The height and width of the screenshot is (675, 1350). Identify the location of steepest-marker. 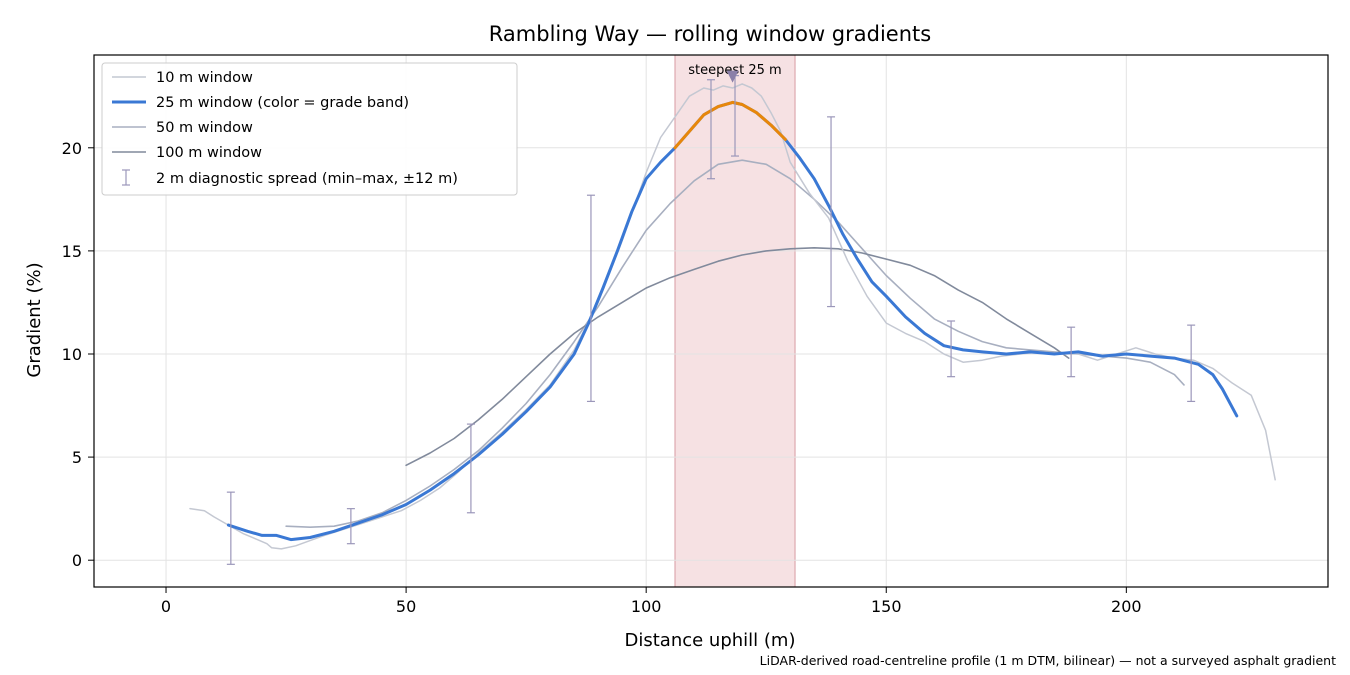
(732, 76).